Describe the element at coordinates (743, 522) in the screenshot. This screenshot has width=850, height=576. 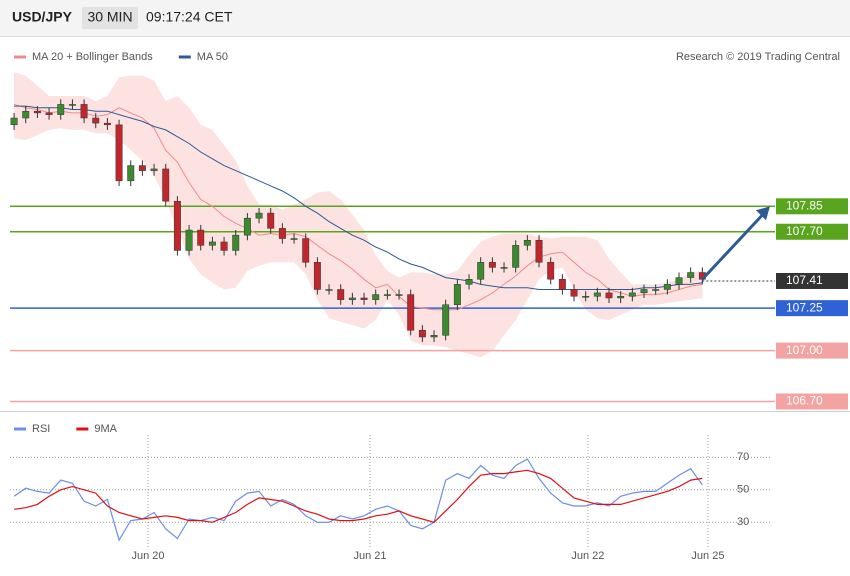
I see `y-tick-label: 30` at that location.